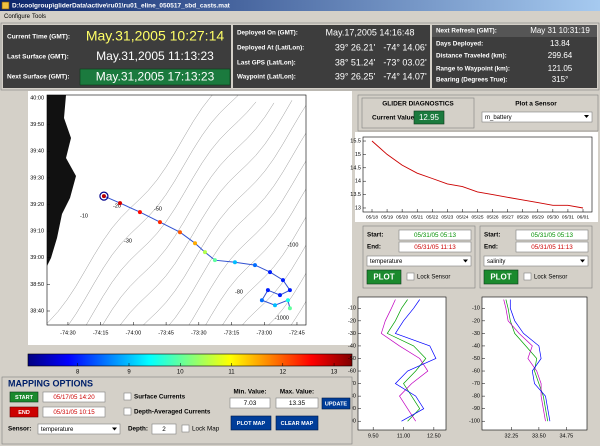  What do you see at coordinates (403, 436) in the screenshot?
I see `x-tick-label: 11.00` at bounding box center [403, 436].